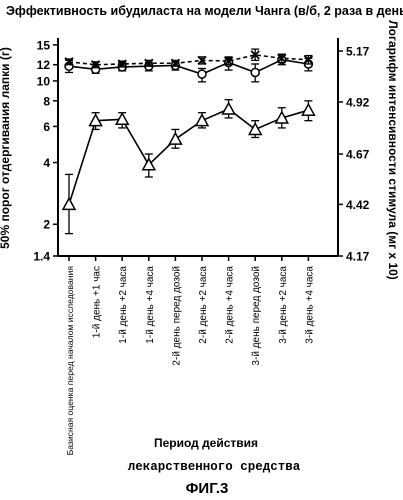  I want to click on x-tick-label: 2-й день +4 часа, so click(230, 305).